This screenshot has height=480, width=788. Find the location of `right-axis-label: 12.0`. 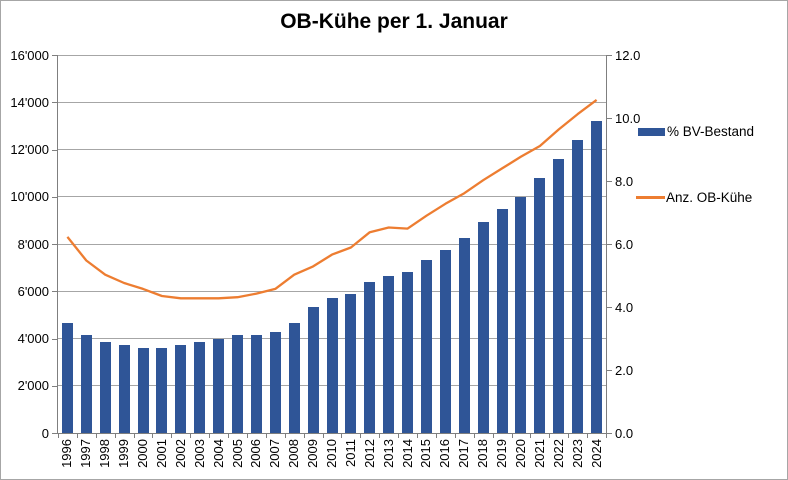

right-axis-label: 12.0 is located at coordinates (628, 55).